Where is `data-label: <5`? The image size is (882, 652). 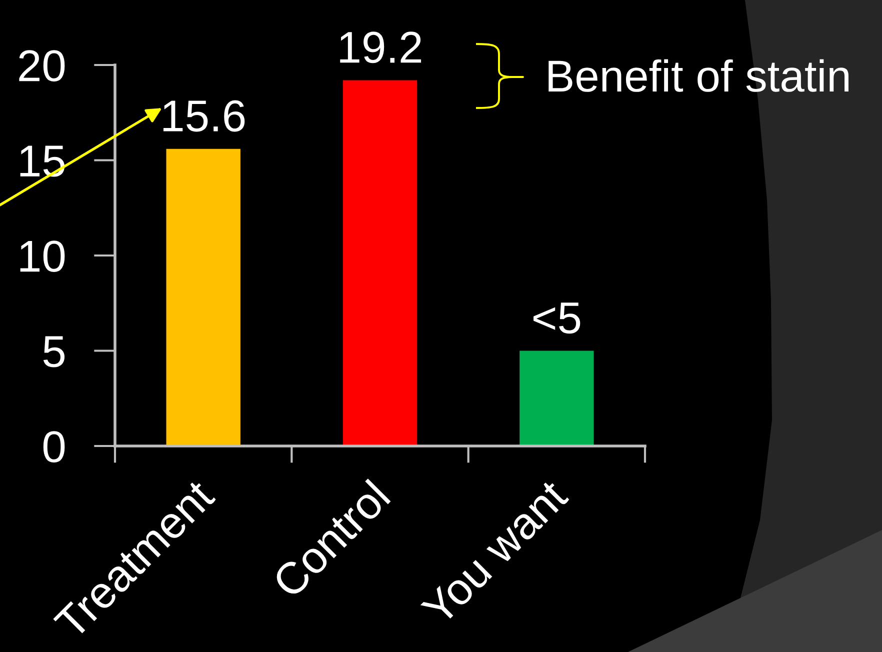 data-label: <5 is located at coordinates (557, 318).